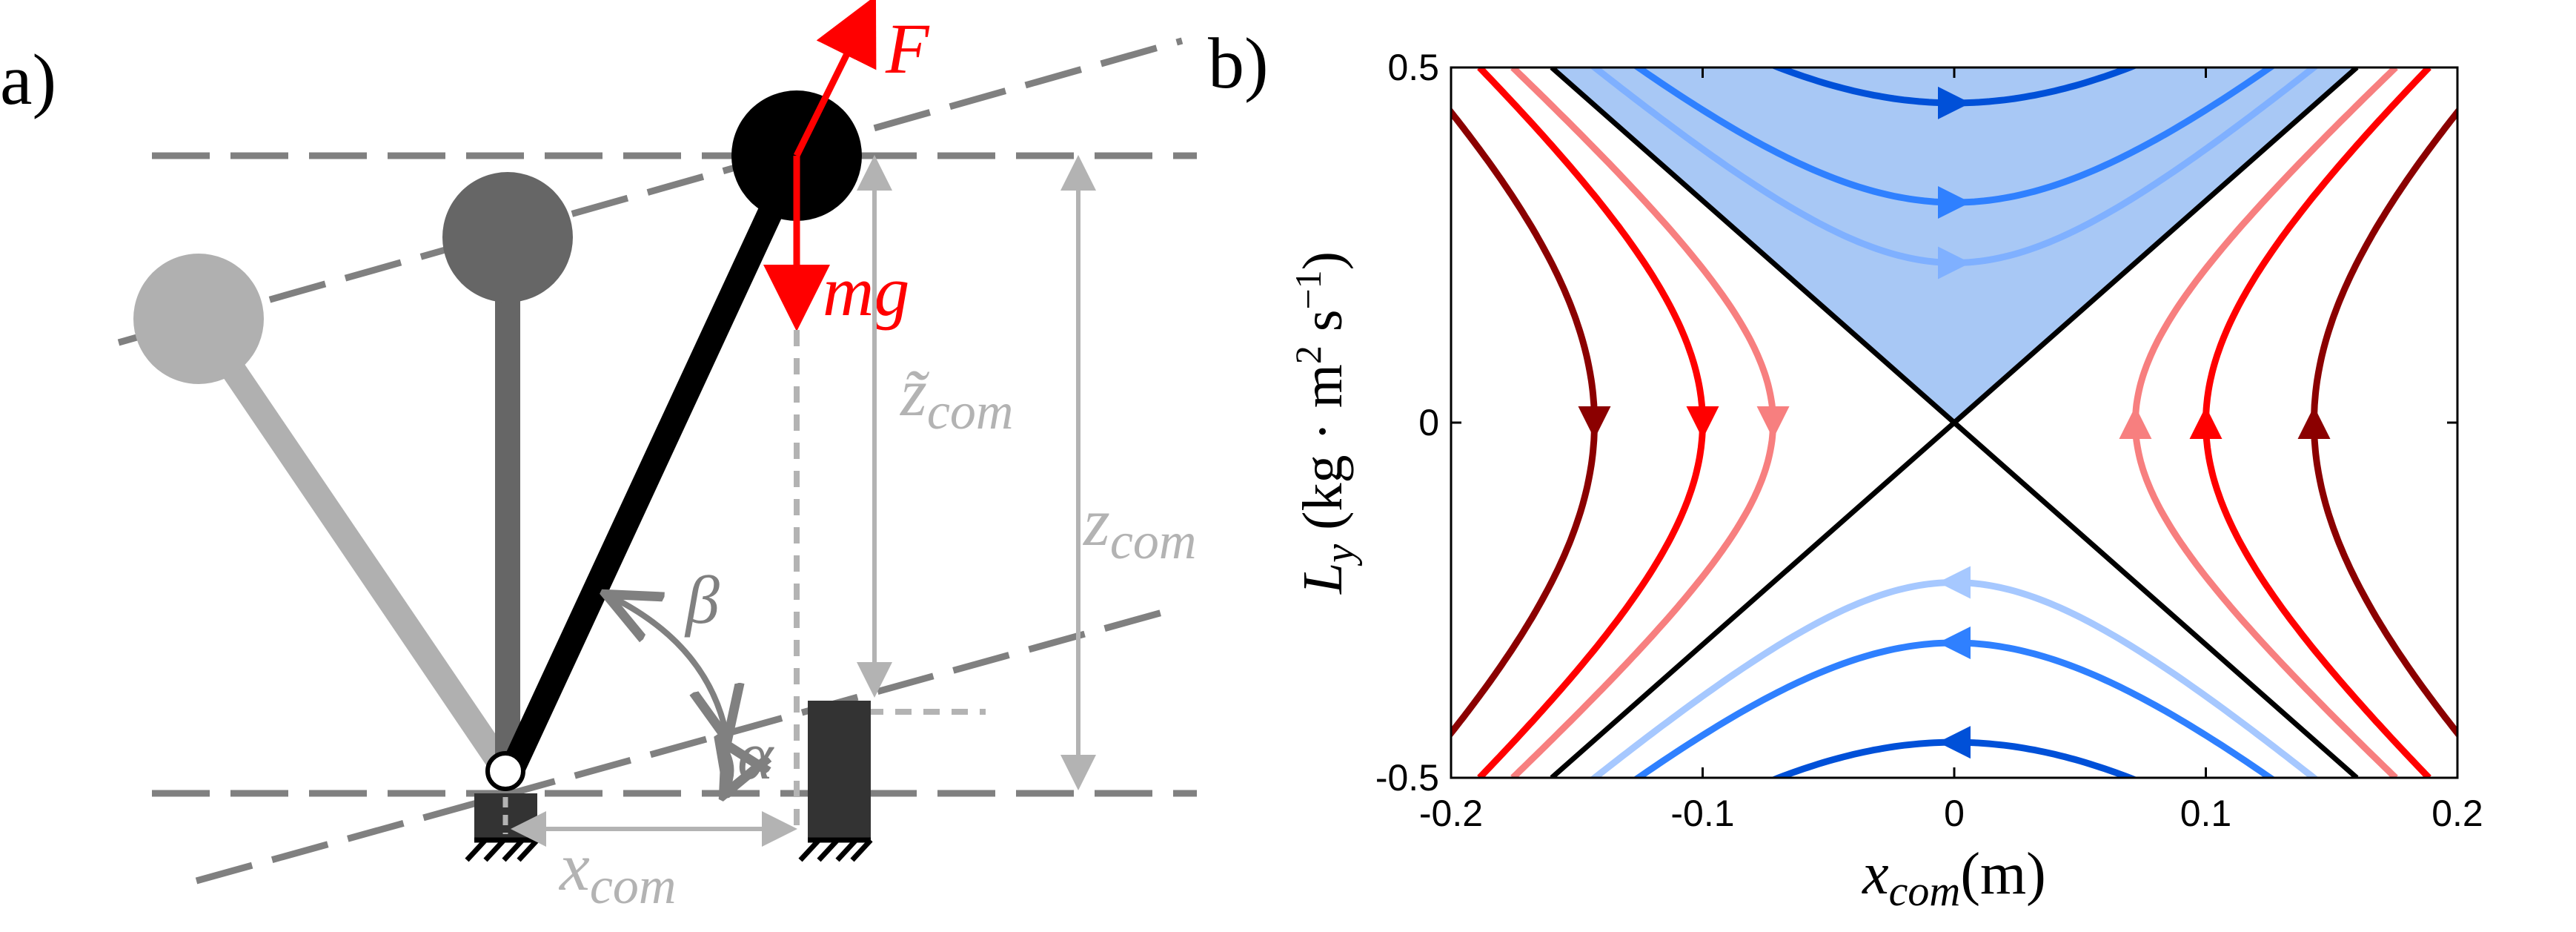 Image resolution: width=2576 pixels, height=932 pixels. Describe the element at coordinates (1428, 422) in the screenshot. I see `y-tick-label: 0` at that location.